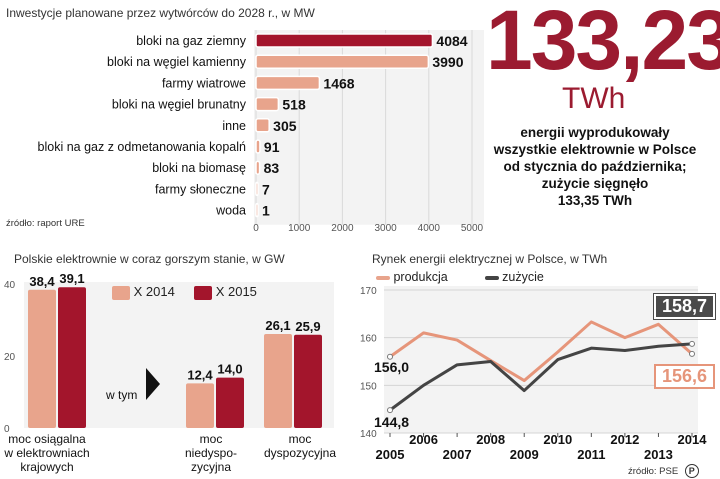 The height and width of the screenshot is (479, 720). Describe the element at coordinates (491, 277) in the screenshot. I see `legend-swatch-zuzycie` at that location.